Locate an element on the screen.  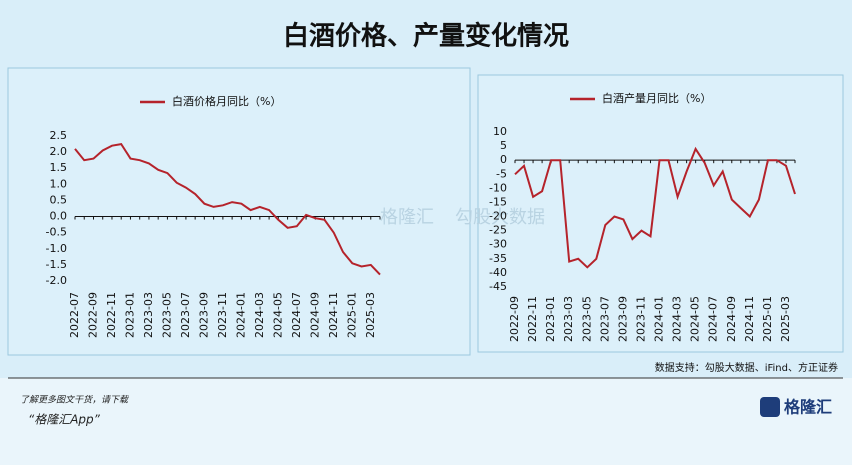
y-tick-label: -40 is located at coordinates (498, 272).